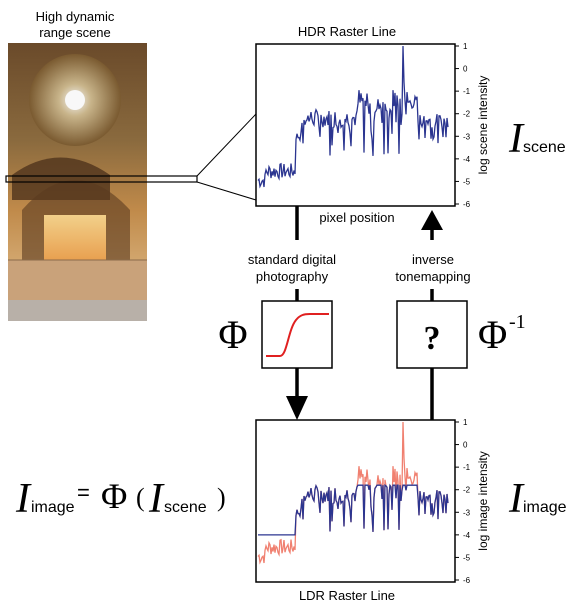 The height and width of the screenshot is (608, 578). Describe the element at coordinates (232, 334) in the screenshot. I see `phi-symbol: Φ` at that location.